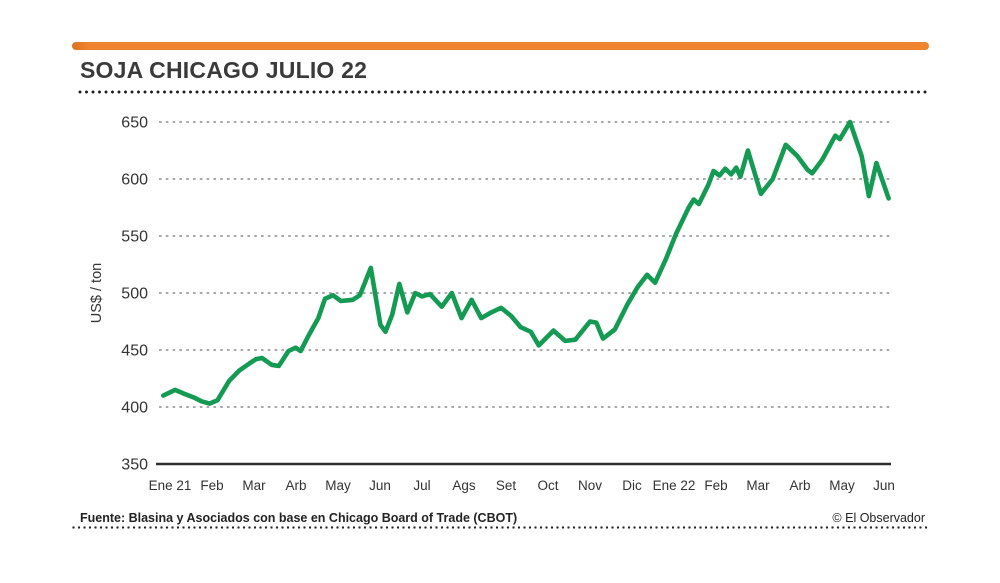 This screenshot has height=583, width=1000. I want to click on x-tick-label: Nov, so click(590, 485).